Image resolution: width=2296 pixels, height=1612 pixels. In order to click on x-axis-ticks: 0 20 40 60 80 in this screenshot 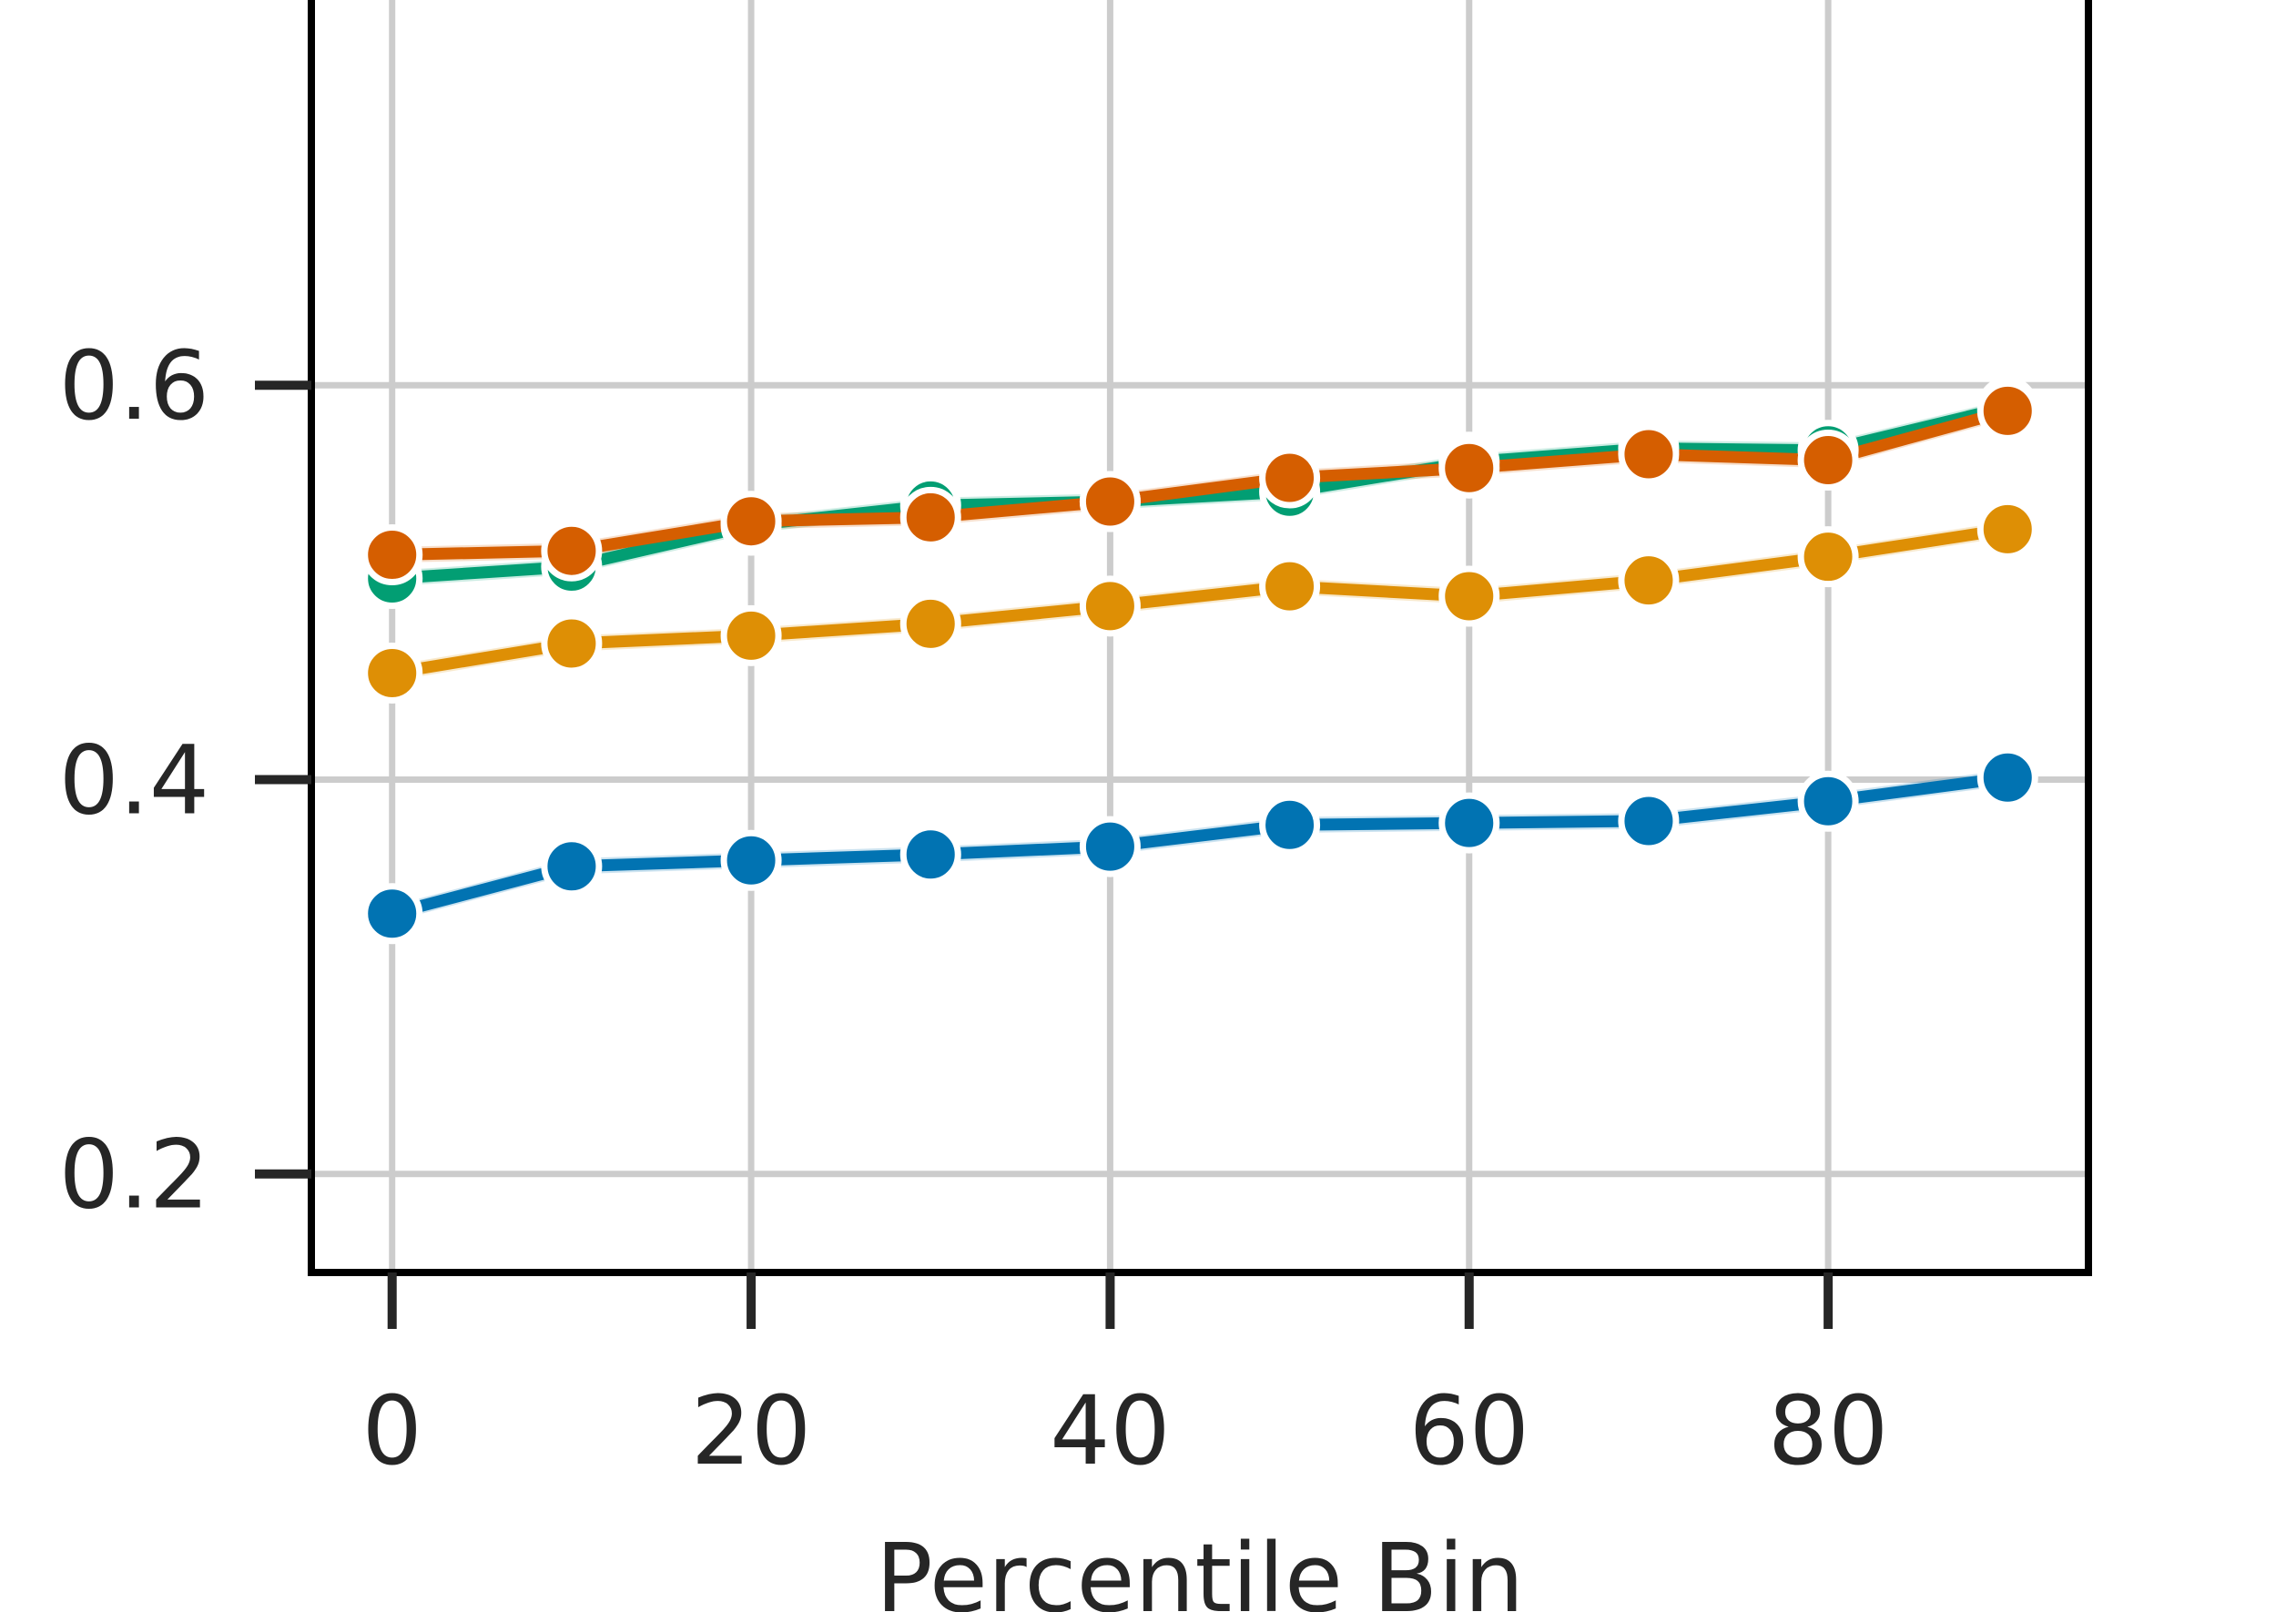, I will do `click(1125, 1379)`.